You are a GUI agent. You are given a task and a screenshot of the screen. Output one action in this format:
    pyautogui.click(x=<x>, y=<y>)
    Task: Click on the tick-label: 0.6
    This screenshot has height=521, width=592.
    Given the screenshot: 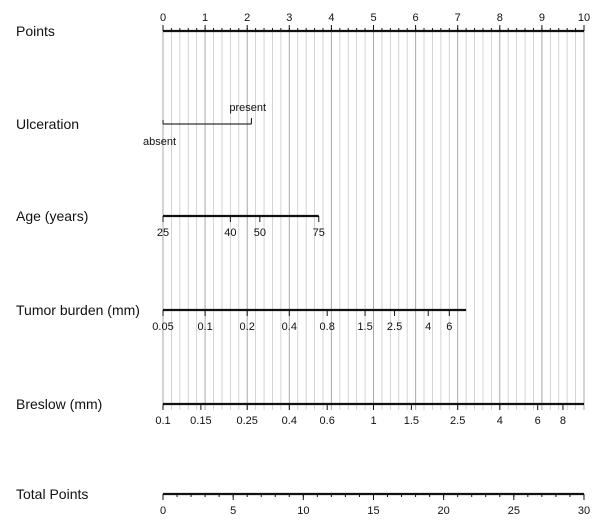 What is the action you would take?
    pyautogui.click(x=327, y=421)
    